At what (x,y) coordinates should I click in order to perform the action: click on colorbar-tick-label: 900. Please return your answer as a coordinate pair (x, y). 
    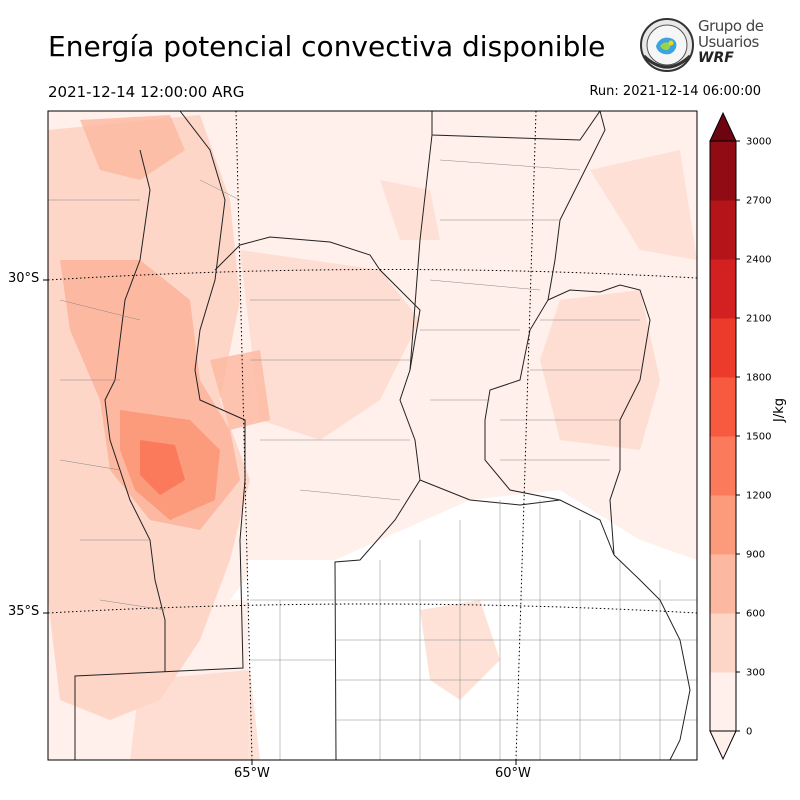
    Looking at the image, I should click on (755, 555).